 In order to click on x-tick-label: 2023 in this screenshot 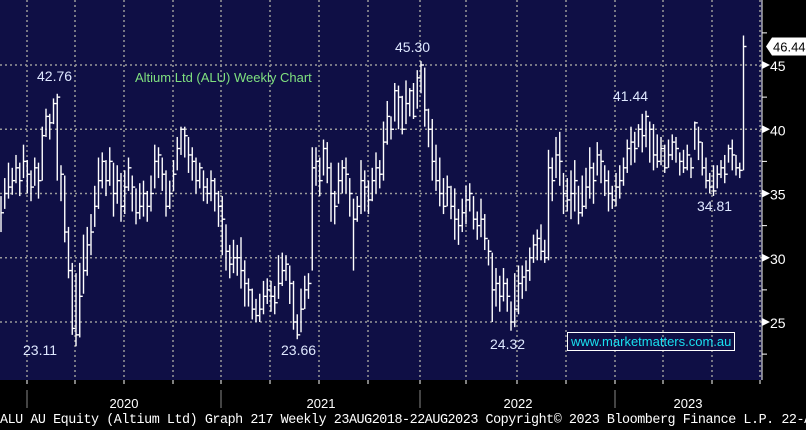, I will do `click(688, 403)`.